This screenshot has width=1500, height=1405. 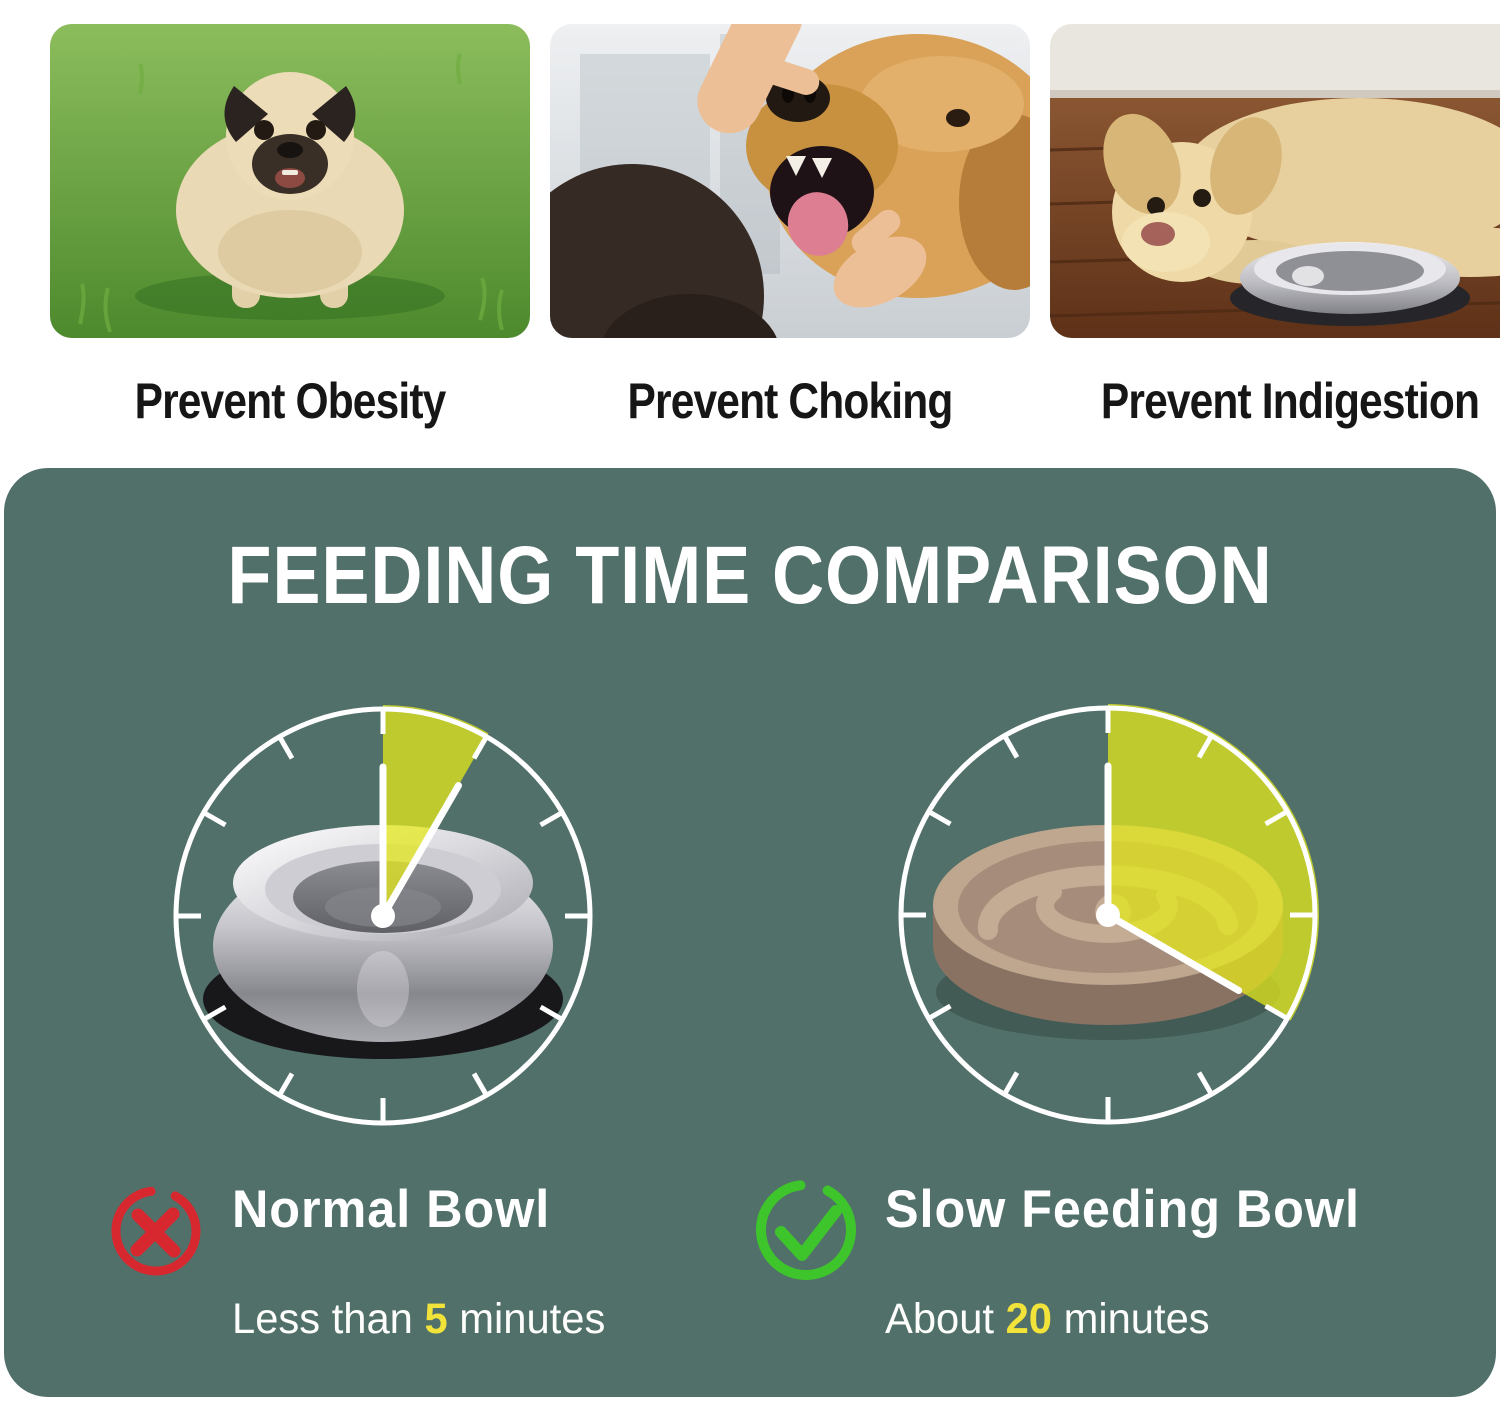 What do you see at coordinates (790, 401) in the screenshot?
I see `benefit-caption: Prevent Choking` at bounding box center [790, 401].